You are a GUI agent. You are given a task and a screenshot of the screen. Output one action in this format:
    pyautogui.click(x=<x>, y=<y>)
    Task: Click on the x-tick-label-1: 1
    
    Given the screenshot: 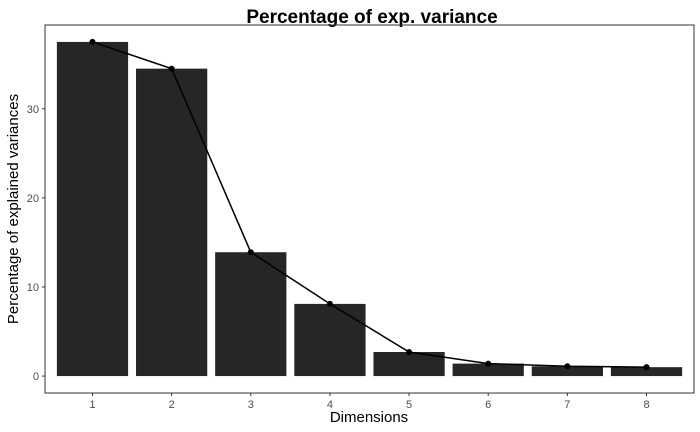 What is the action you would take?
    pyautogui.click(x=92, y=405)
    